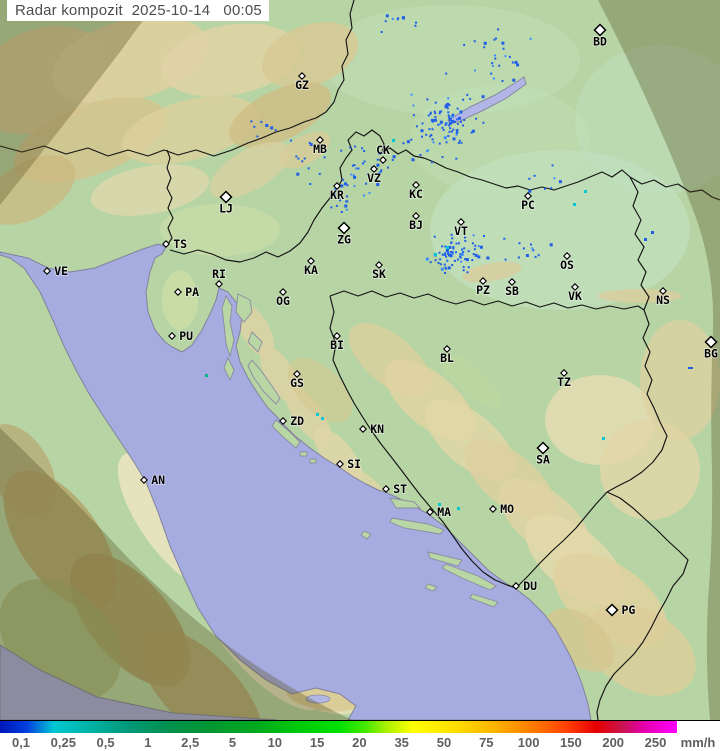 Image resolution: width=720 pixels, height=751 pixels. I want to click on city-marker-bj, so click(416, 216).